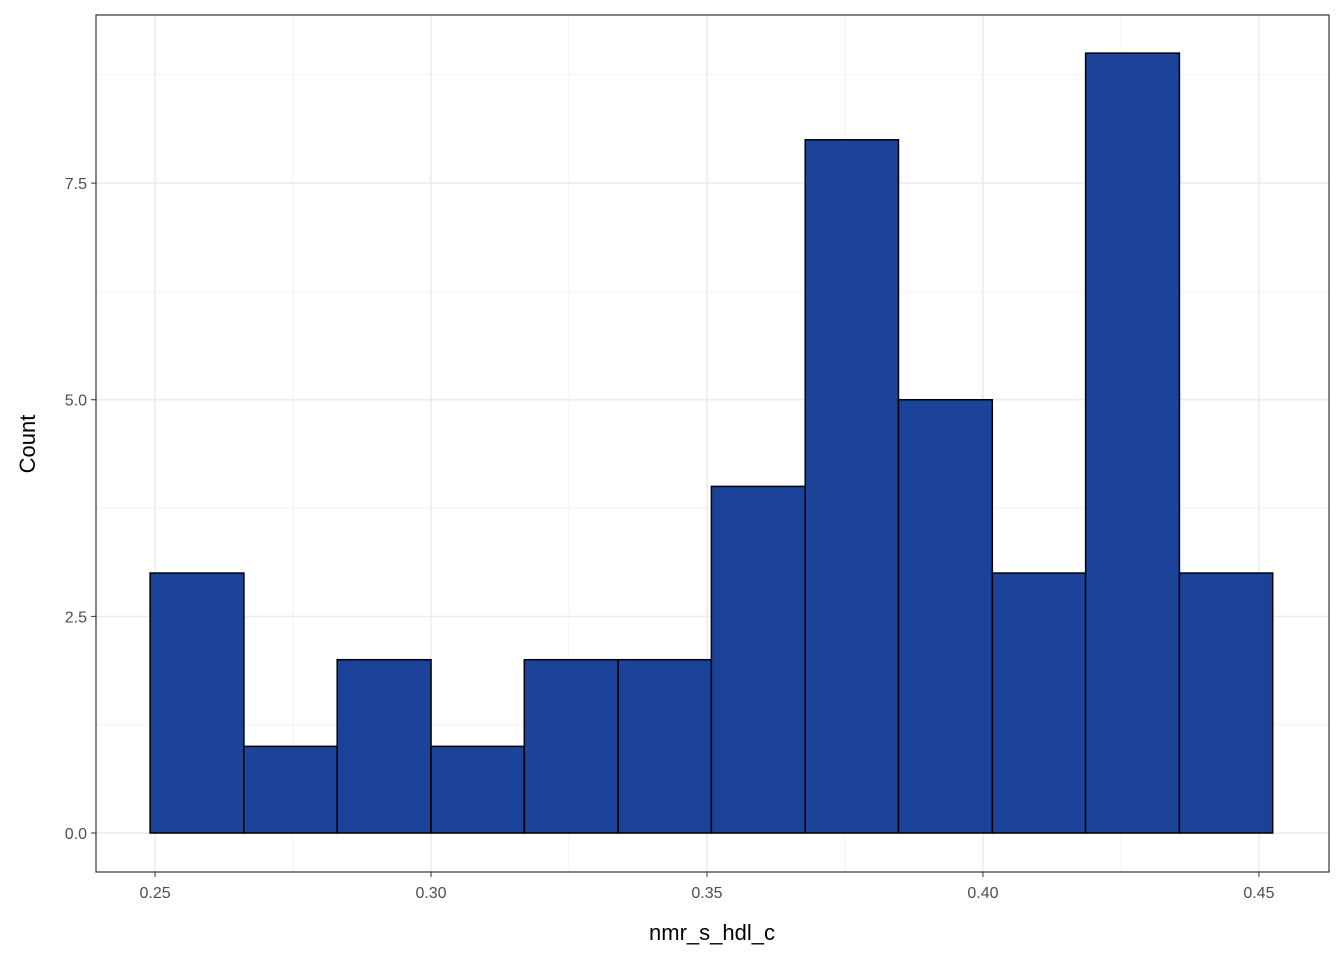 Image resolution: width=1344 pixels, height=965 pixels. What do you see at coordinates (706, 893) in the screenshot?
I see `x-tick-label: 0.35` at bounding box center [706, 893].